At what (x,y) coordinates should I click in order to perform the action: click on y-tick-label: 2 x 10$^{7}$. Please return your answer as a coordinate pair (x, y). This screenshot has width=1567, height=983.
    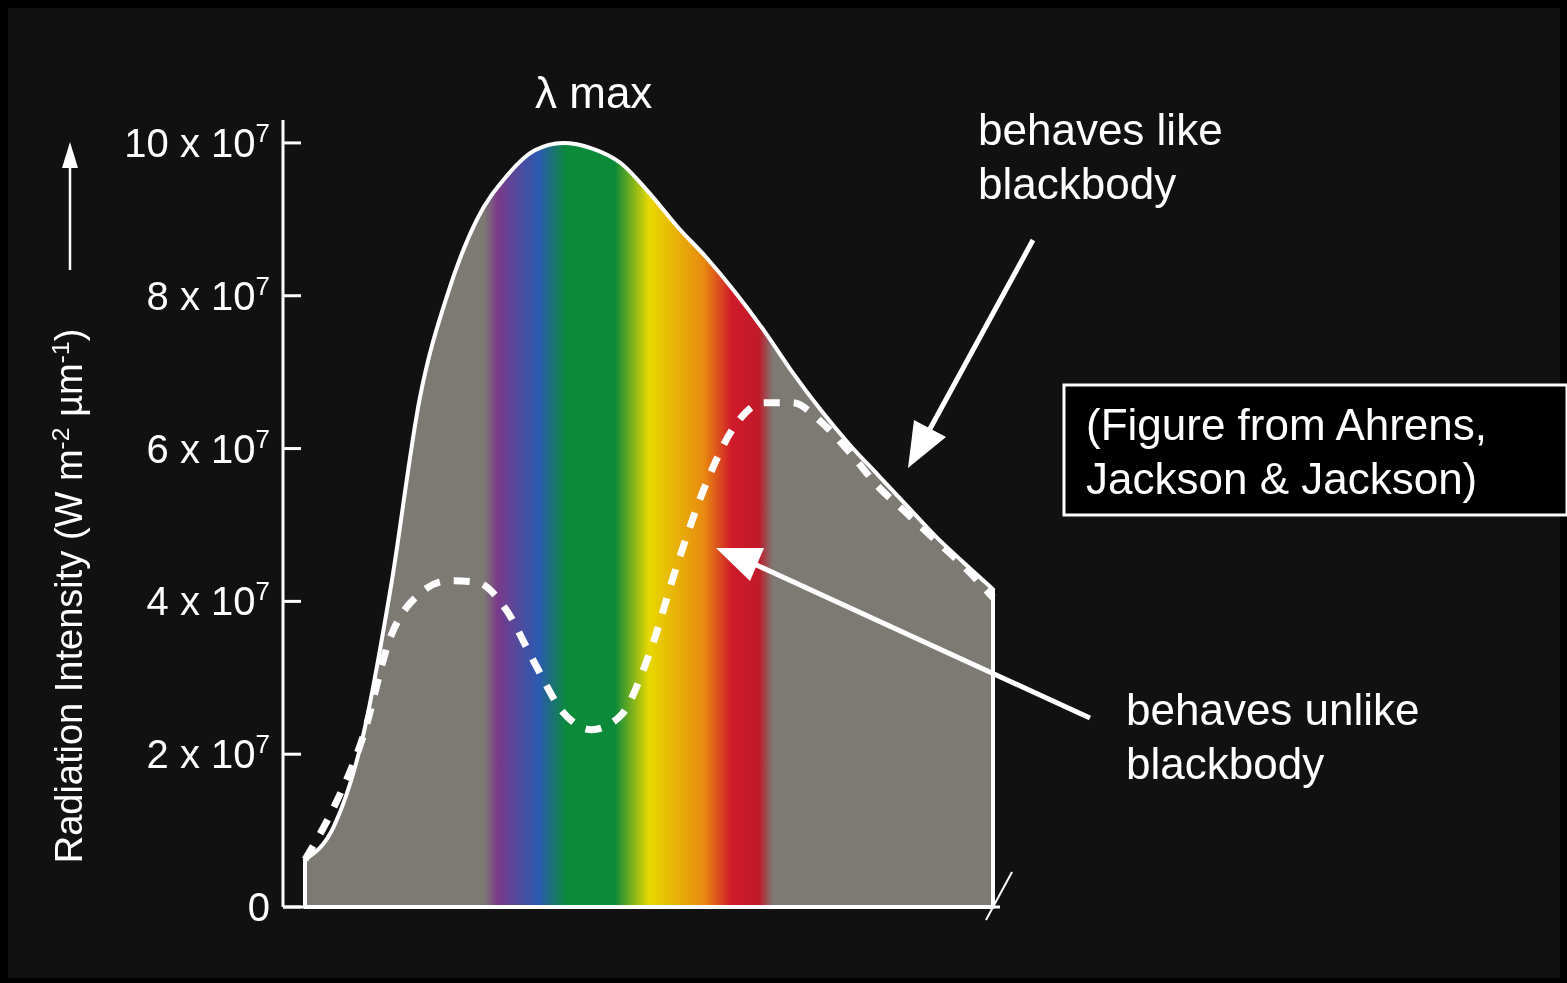
    Looking at the image, I should click on (208, 753).